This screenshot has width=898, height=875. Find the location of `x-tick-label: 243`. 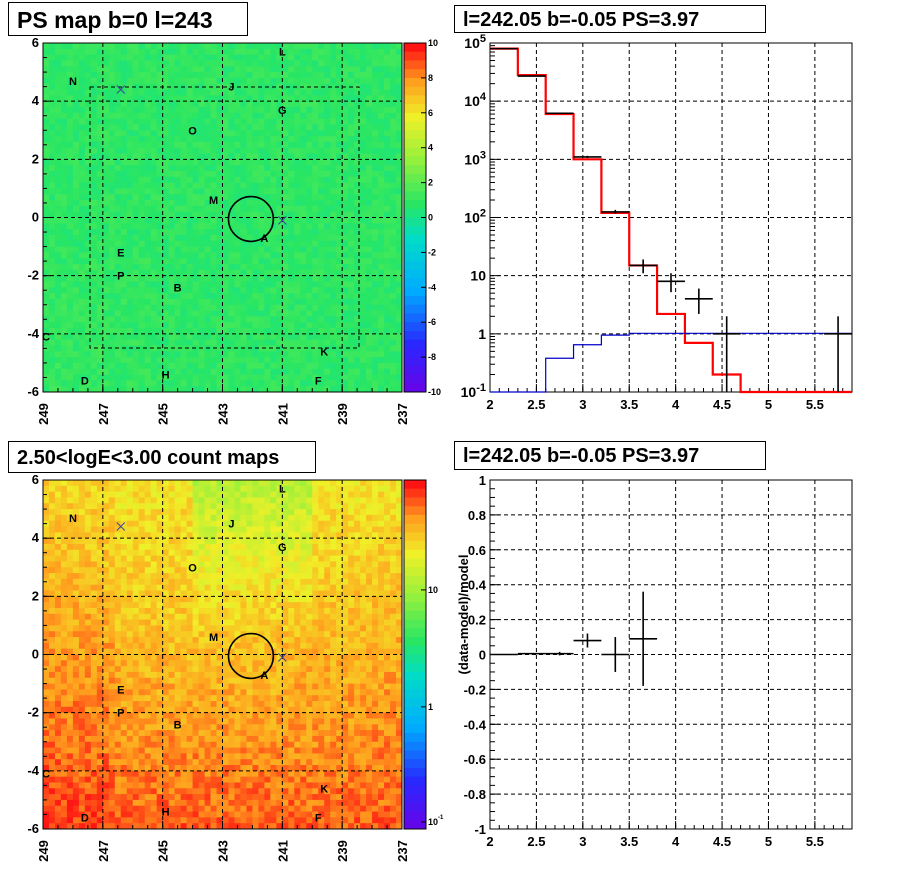

x-tick-label: 243 is located at coordinates (223, 414).